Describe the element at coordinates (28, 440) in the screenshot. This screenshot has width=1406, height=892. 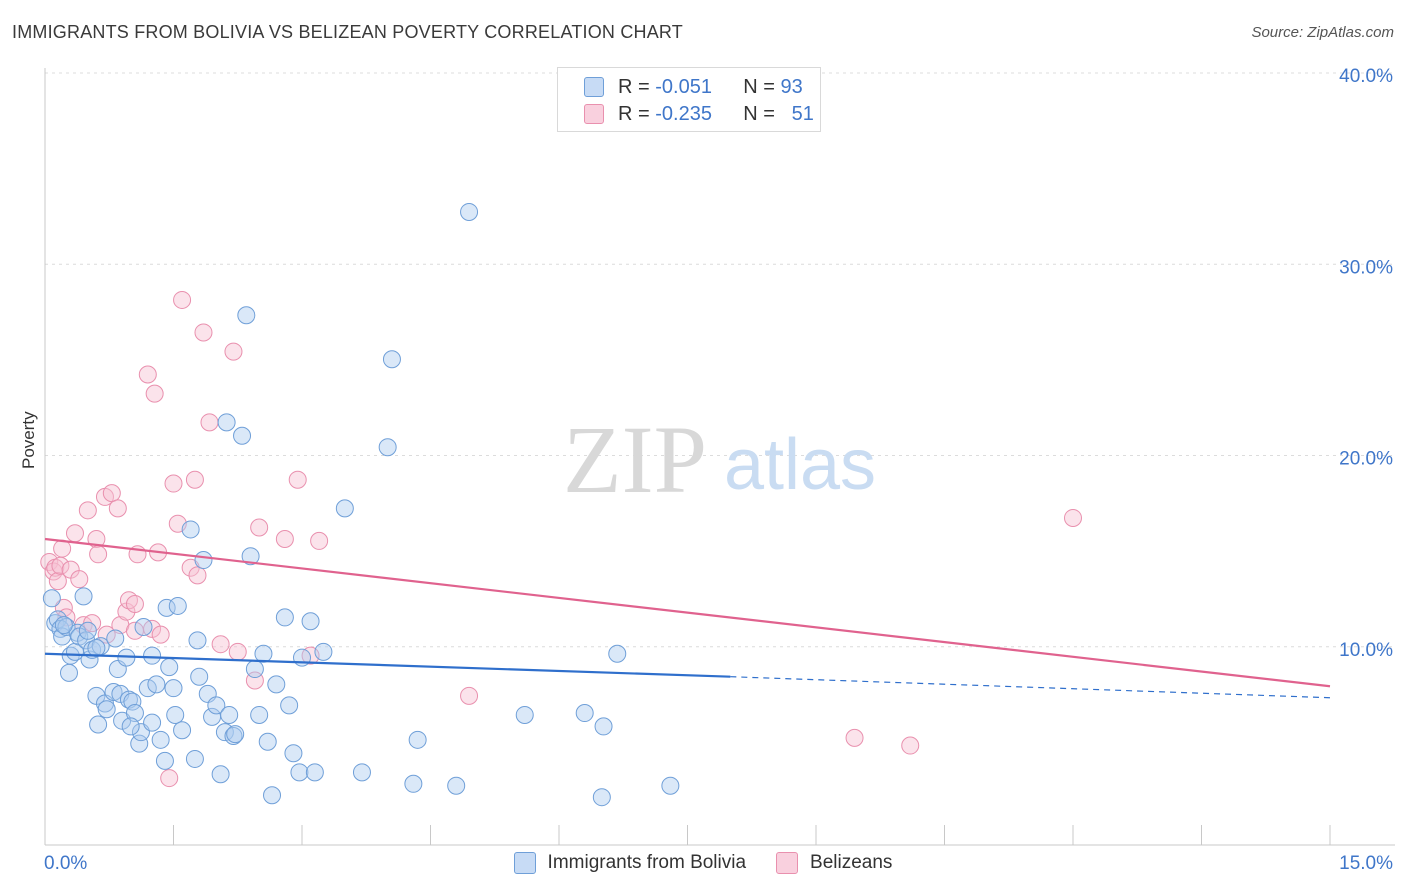
I see `y-axis-label: Poverty` at that location.